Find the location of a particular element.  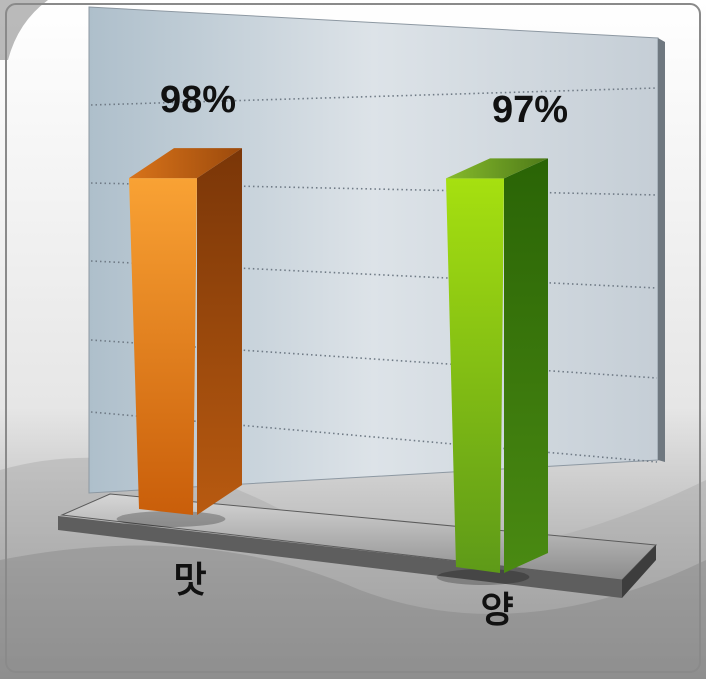

category-label-1: 맛 is located at coordinates (189, 580).